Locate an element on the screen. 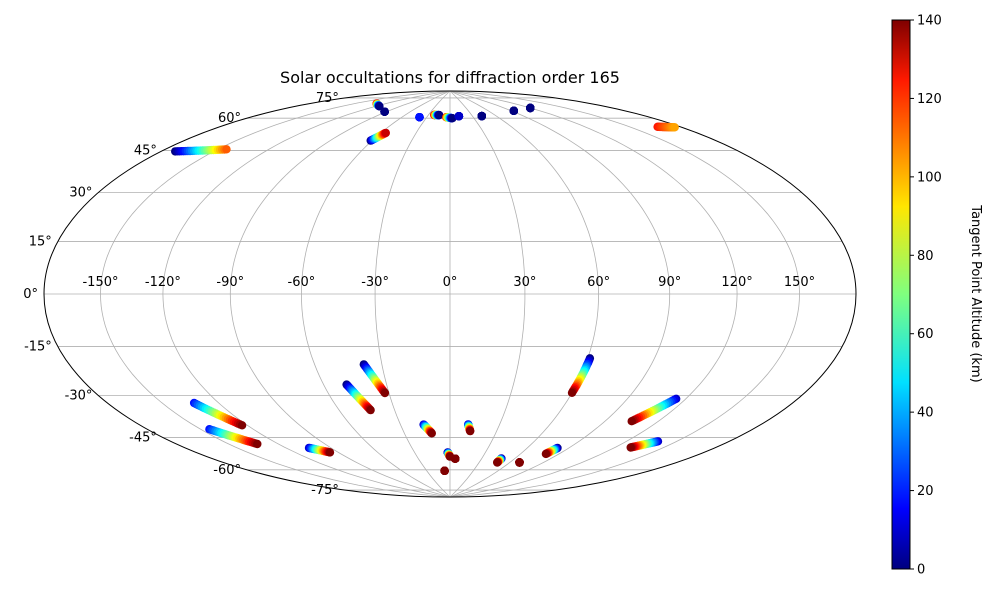 Image resolution: width=998 pixels, height=592 pixels. lon-tick-label: -60° is located at coordinates (302, 282).